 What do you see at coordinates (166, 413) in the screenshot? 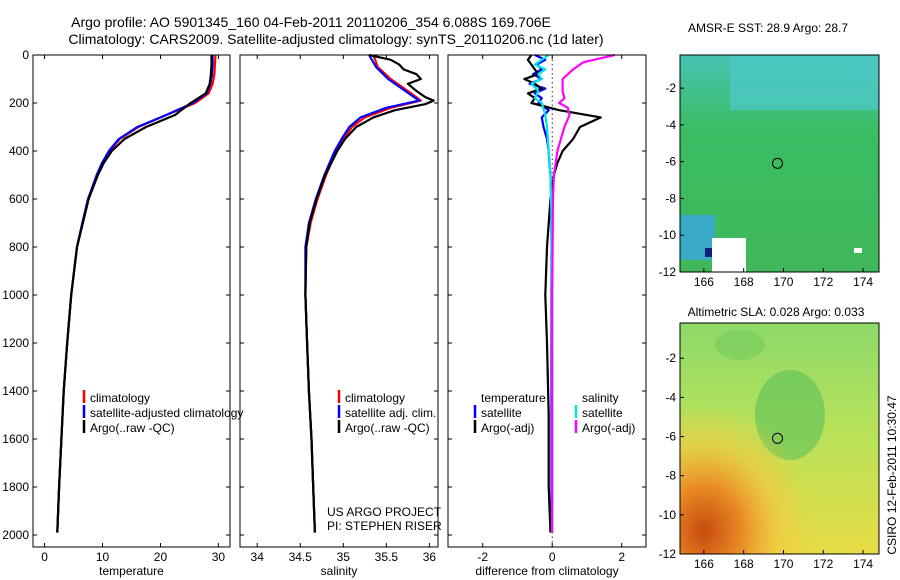
I see `legend-label-satellite: satellite-adjusted climatology` at bounding box center [166, 413].